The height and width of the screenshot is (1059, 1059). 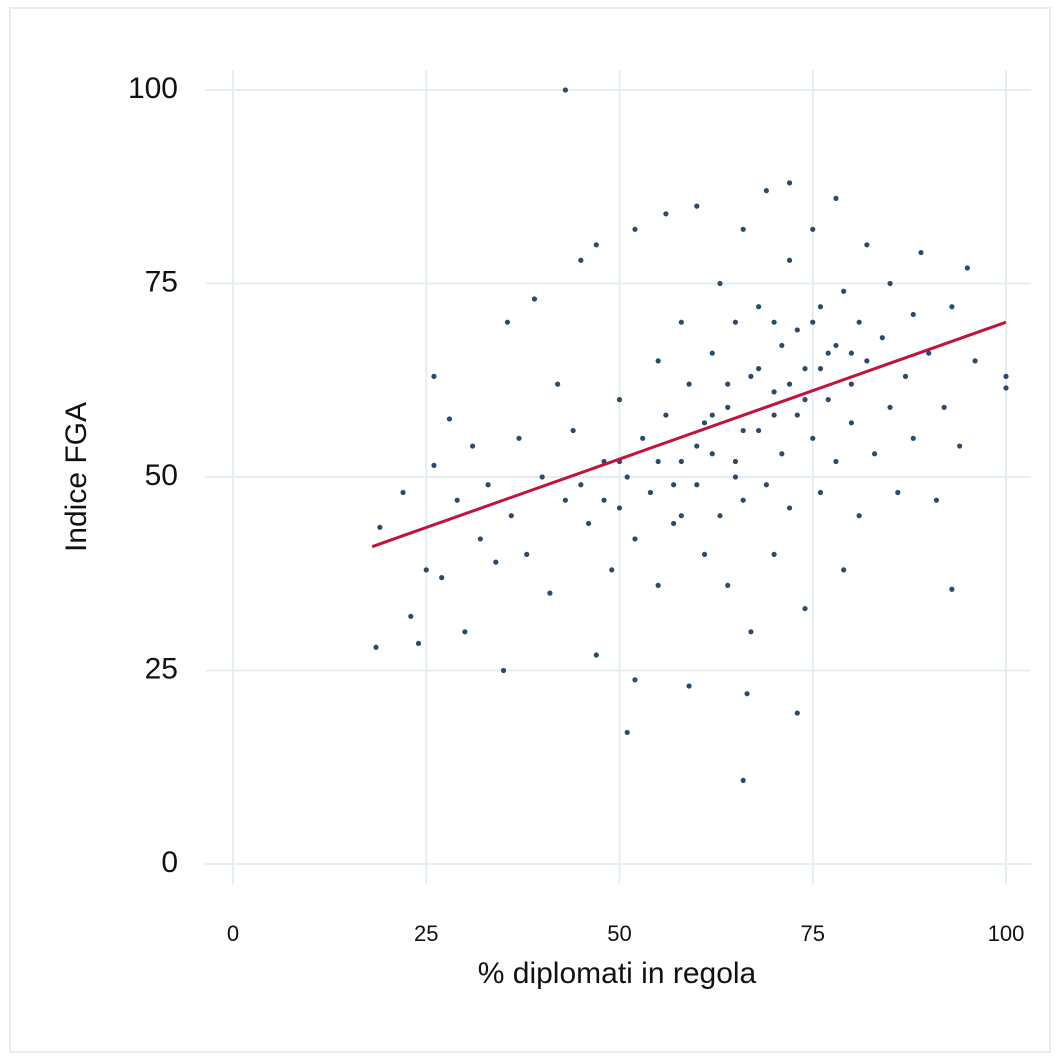 I want to click on y-tick-label: 0, so click(x=169, y=862).